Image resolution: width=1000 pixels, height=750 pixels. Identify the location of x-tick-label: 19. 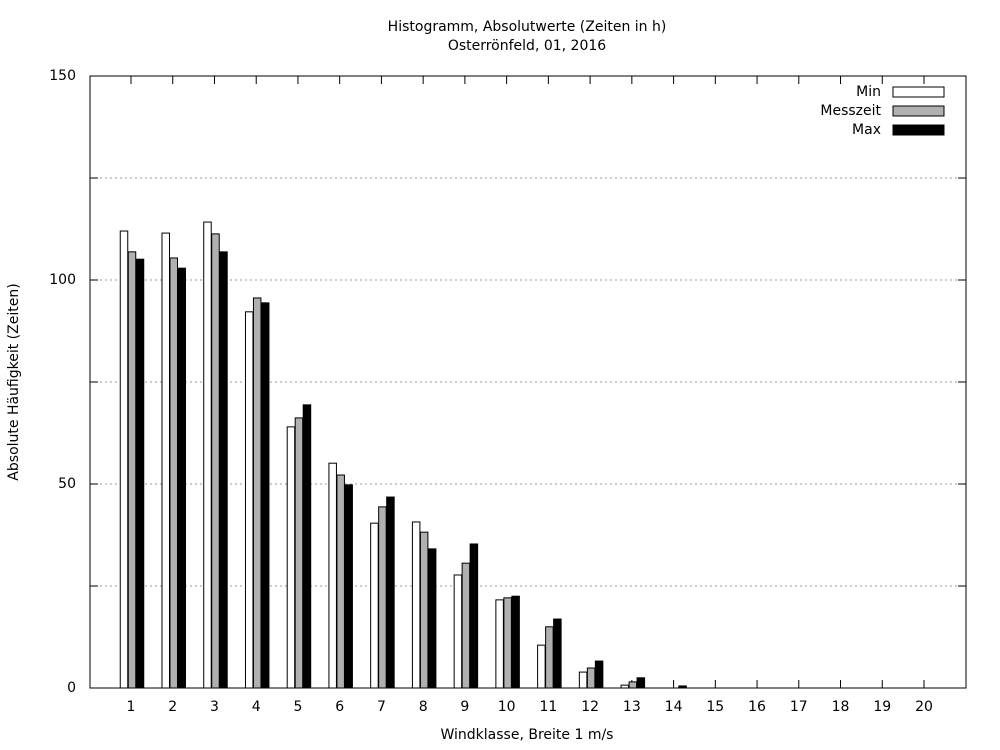
(882, 707).